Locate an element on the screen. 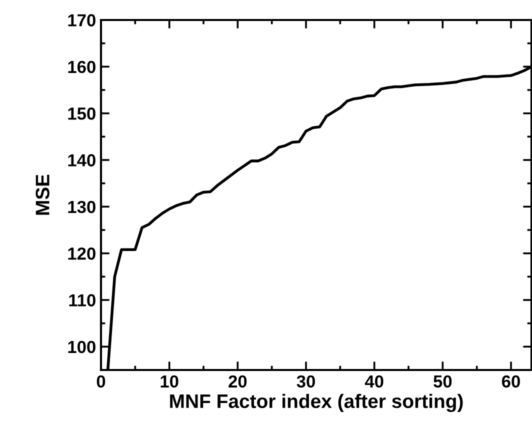 The height and width of the screenshot is (425, 532). x-tick-label: 60 is located at coordinates (511, 381).